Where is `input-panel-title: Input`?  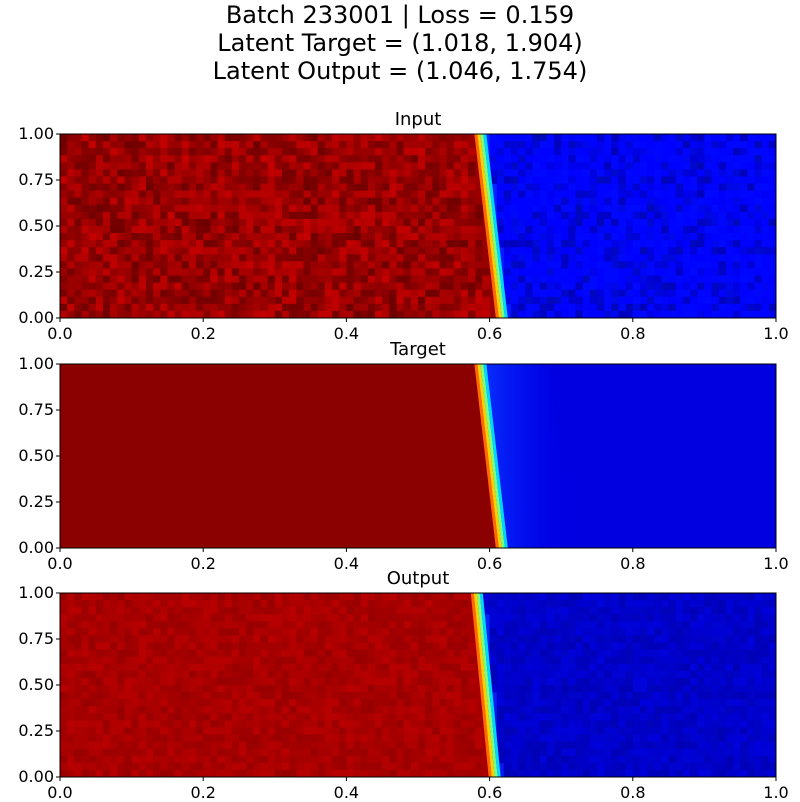 input-panel-title: Input is located at coordinates (418, 119).